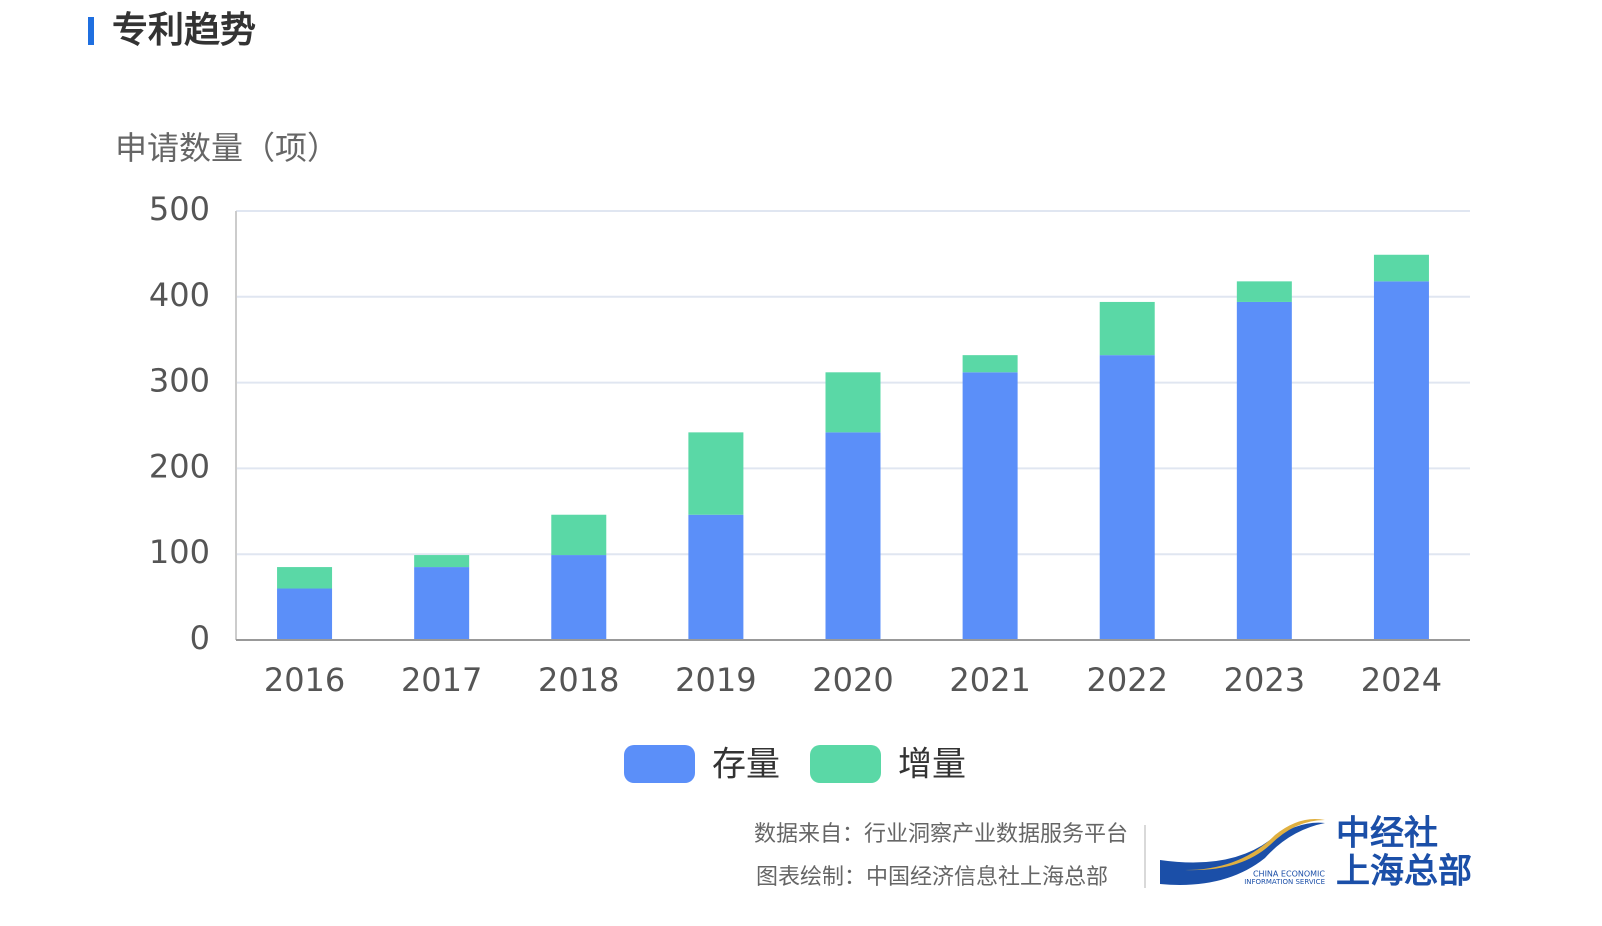 This screenshot has width=1602, height=926. Describe the element at coordinates (578, 680) in the screenshot. I see `x-tick-label: 2018` at that location.